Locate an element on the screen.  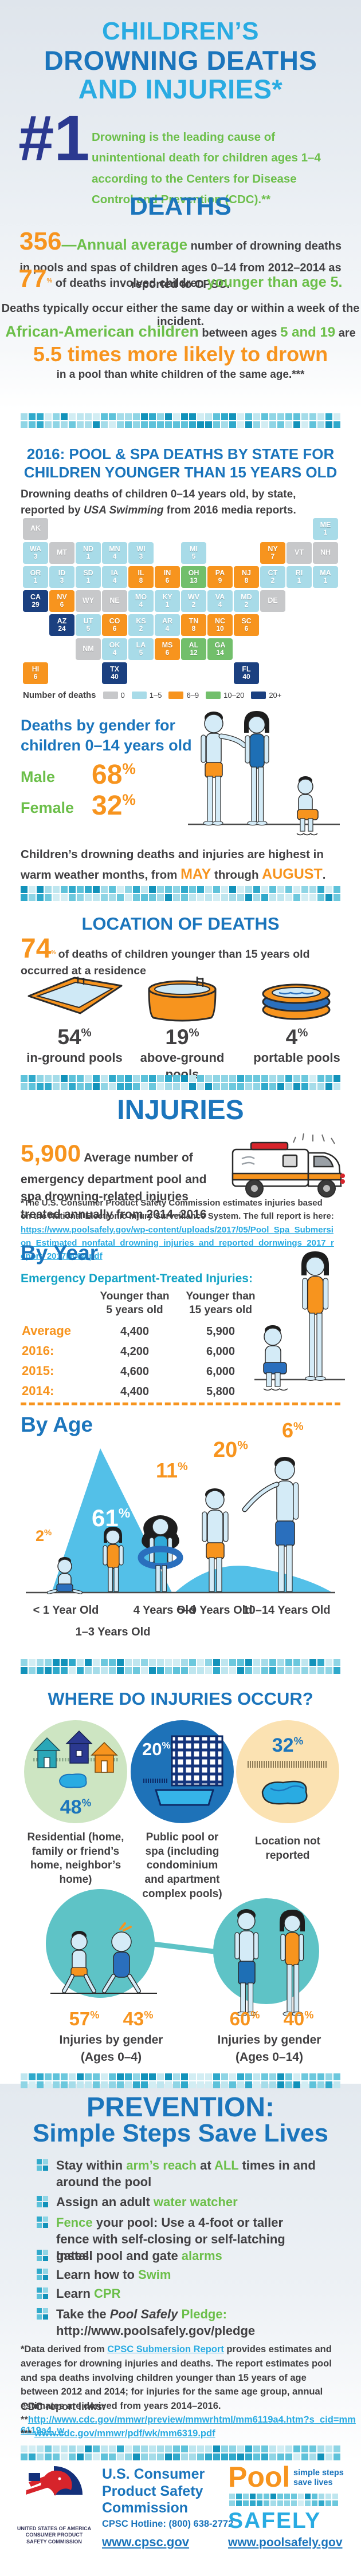
row-2014-v1: 4,400 is located at coordinates (135, 1391).